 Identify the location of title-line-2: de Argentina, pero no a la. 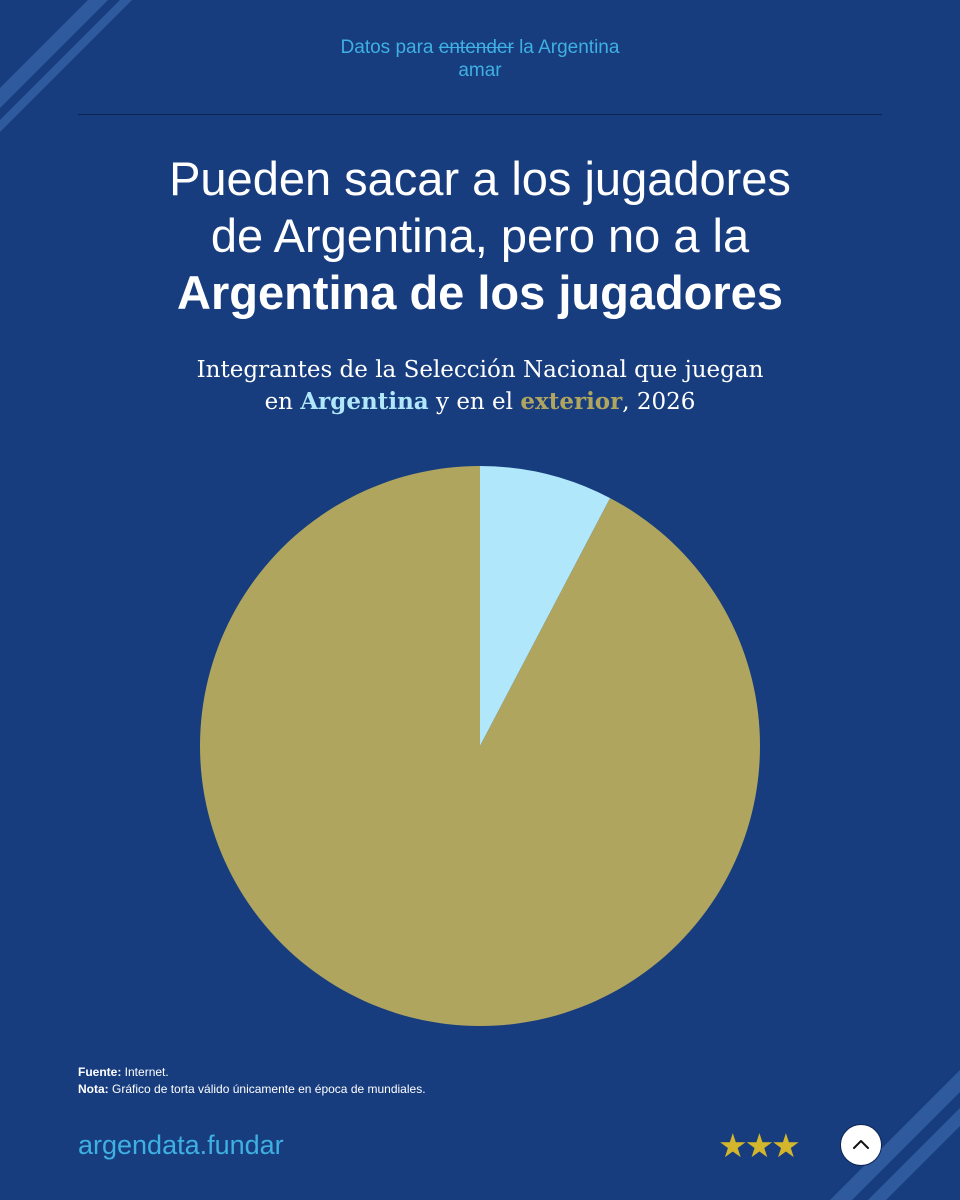
(480, 235).